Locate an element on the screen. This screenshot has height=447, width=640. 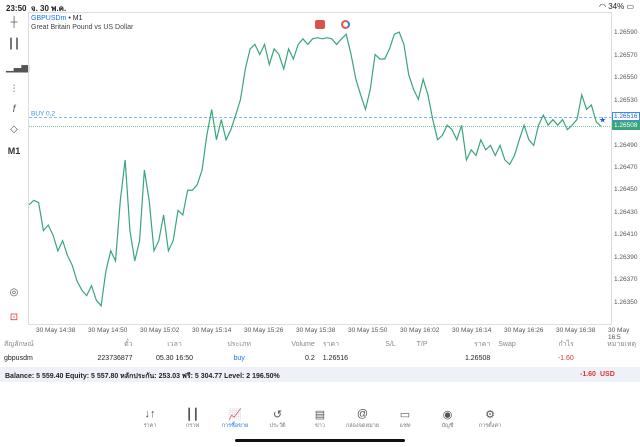
x-tick: 30 May 15:02 is located at coordinates (160, 330).